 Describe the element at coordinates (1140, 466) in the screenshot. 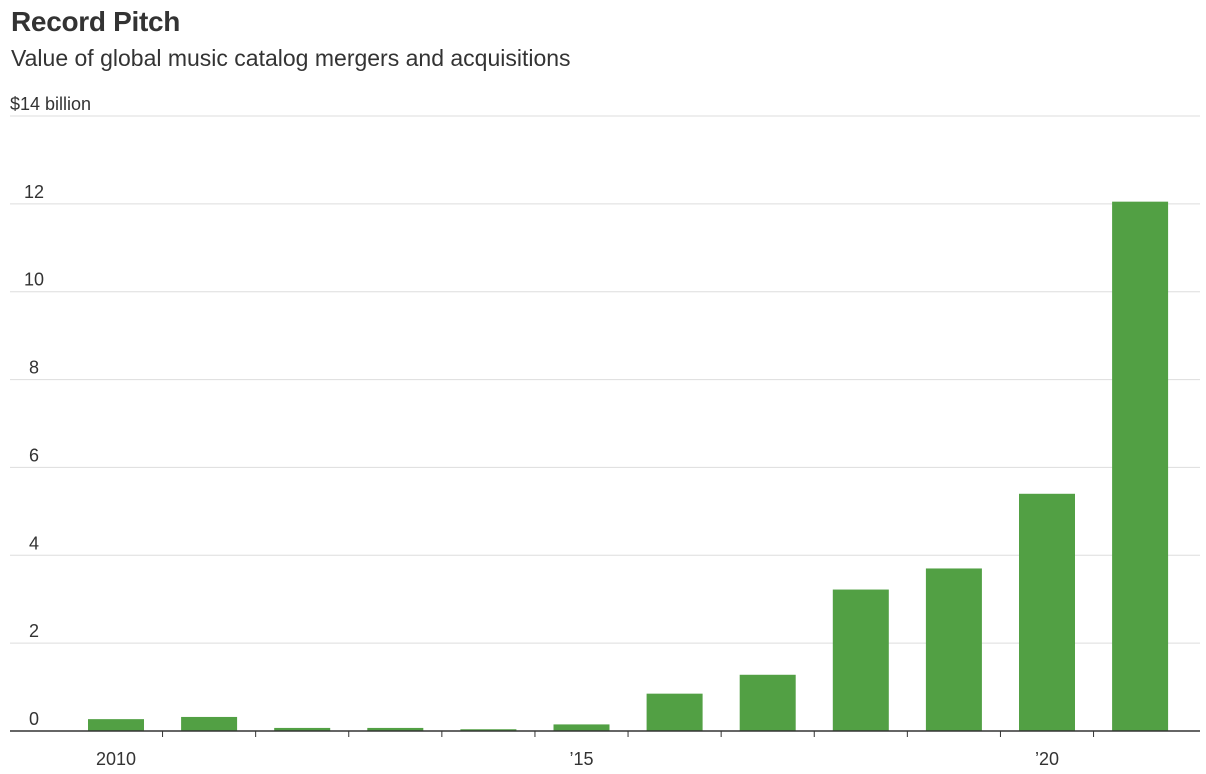

I see `bar-2021` at that location.